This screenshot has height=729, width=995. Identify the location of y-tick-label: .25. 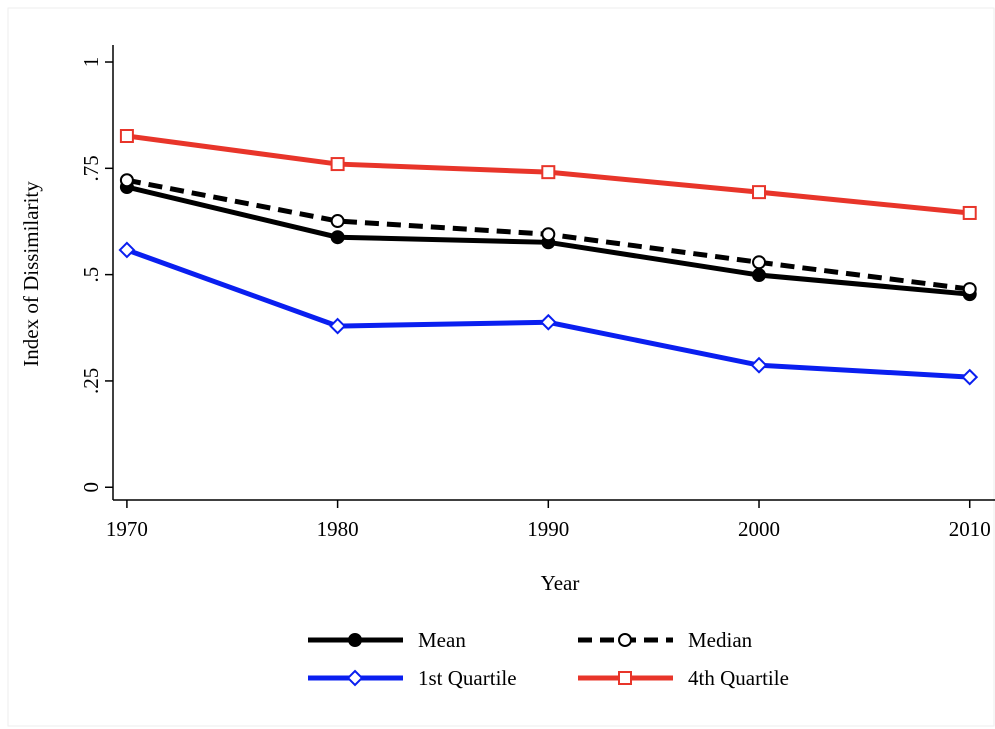
(91, 381).